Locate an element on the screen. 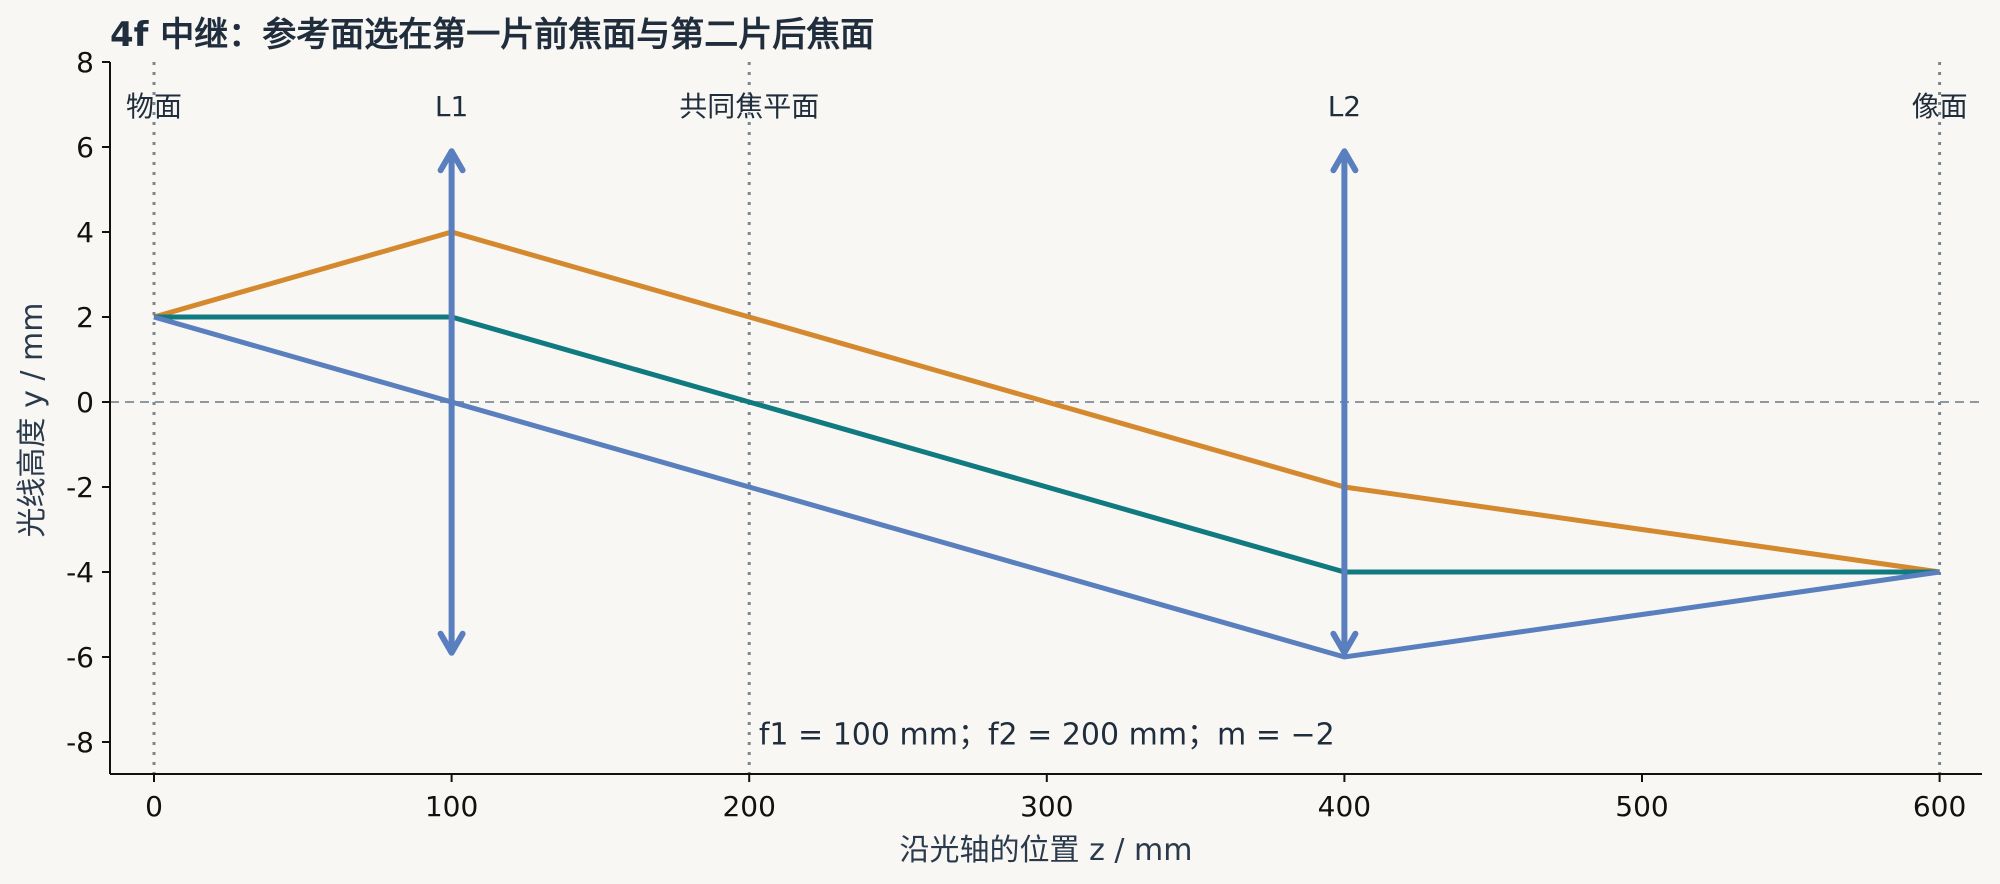  parameter-annotation: f1 = 100 mm；f2 = 200 mm；m = −2 is located at coordinates (1047, 735).